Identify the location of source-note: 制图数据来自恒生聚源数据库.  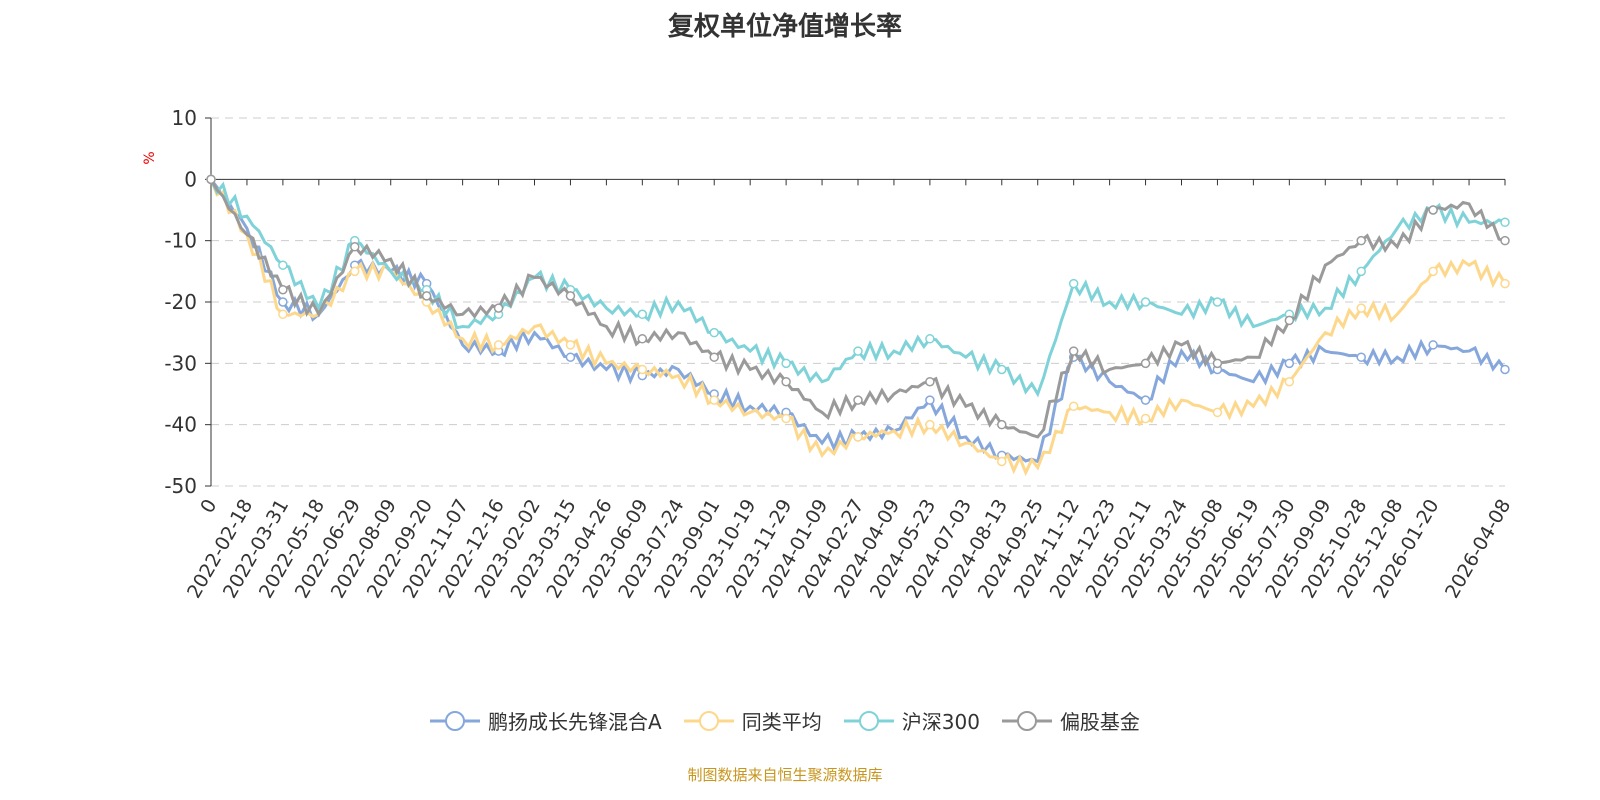
(785, 775).